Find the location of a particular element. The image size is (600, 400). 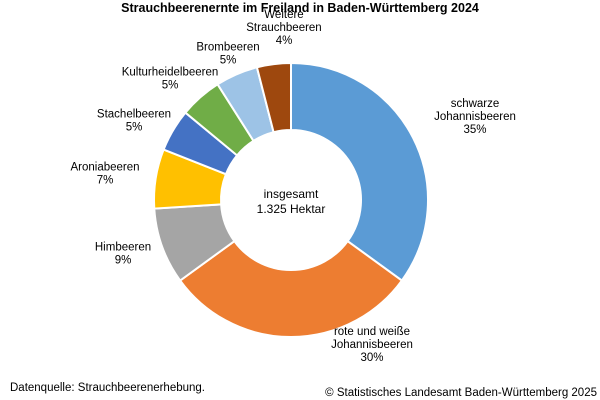

slice-label-7: Weitere Strauchbeeren 4% is located at coordinates (283, 28).